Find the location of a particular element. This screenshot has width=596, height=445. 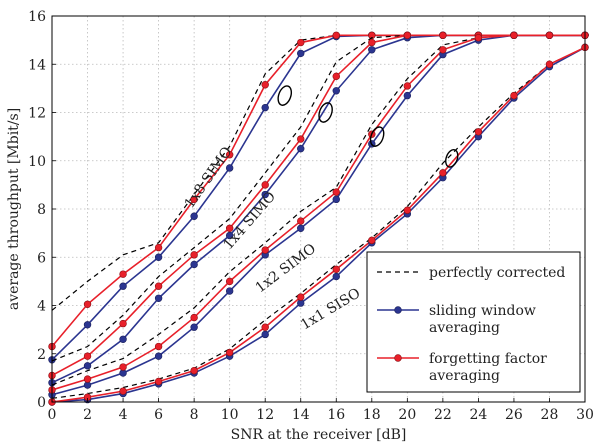

group-label-1: 1x4 SIMO is located at coordinates (249, 221).